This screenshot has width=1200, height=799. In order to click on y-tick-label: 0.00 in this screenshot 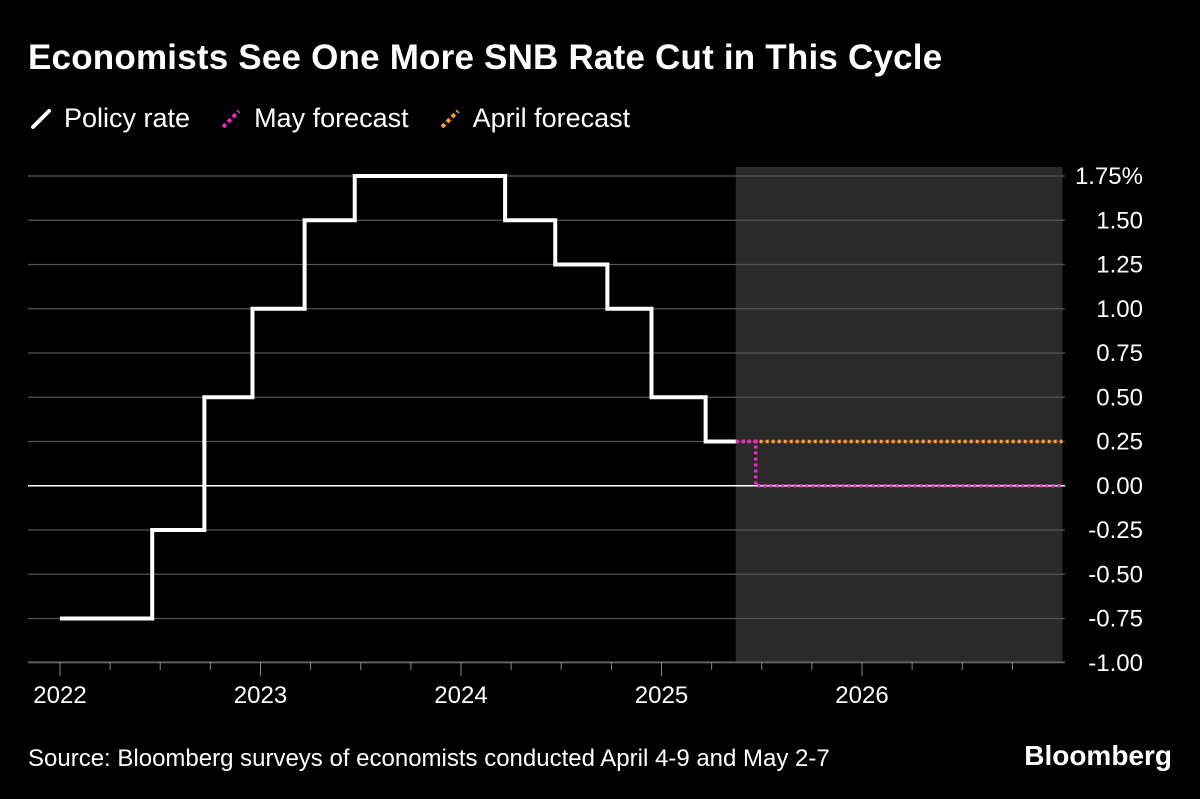, I will do `click(1119, 486)`.